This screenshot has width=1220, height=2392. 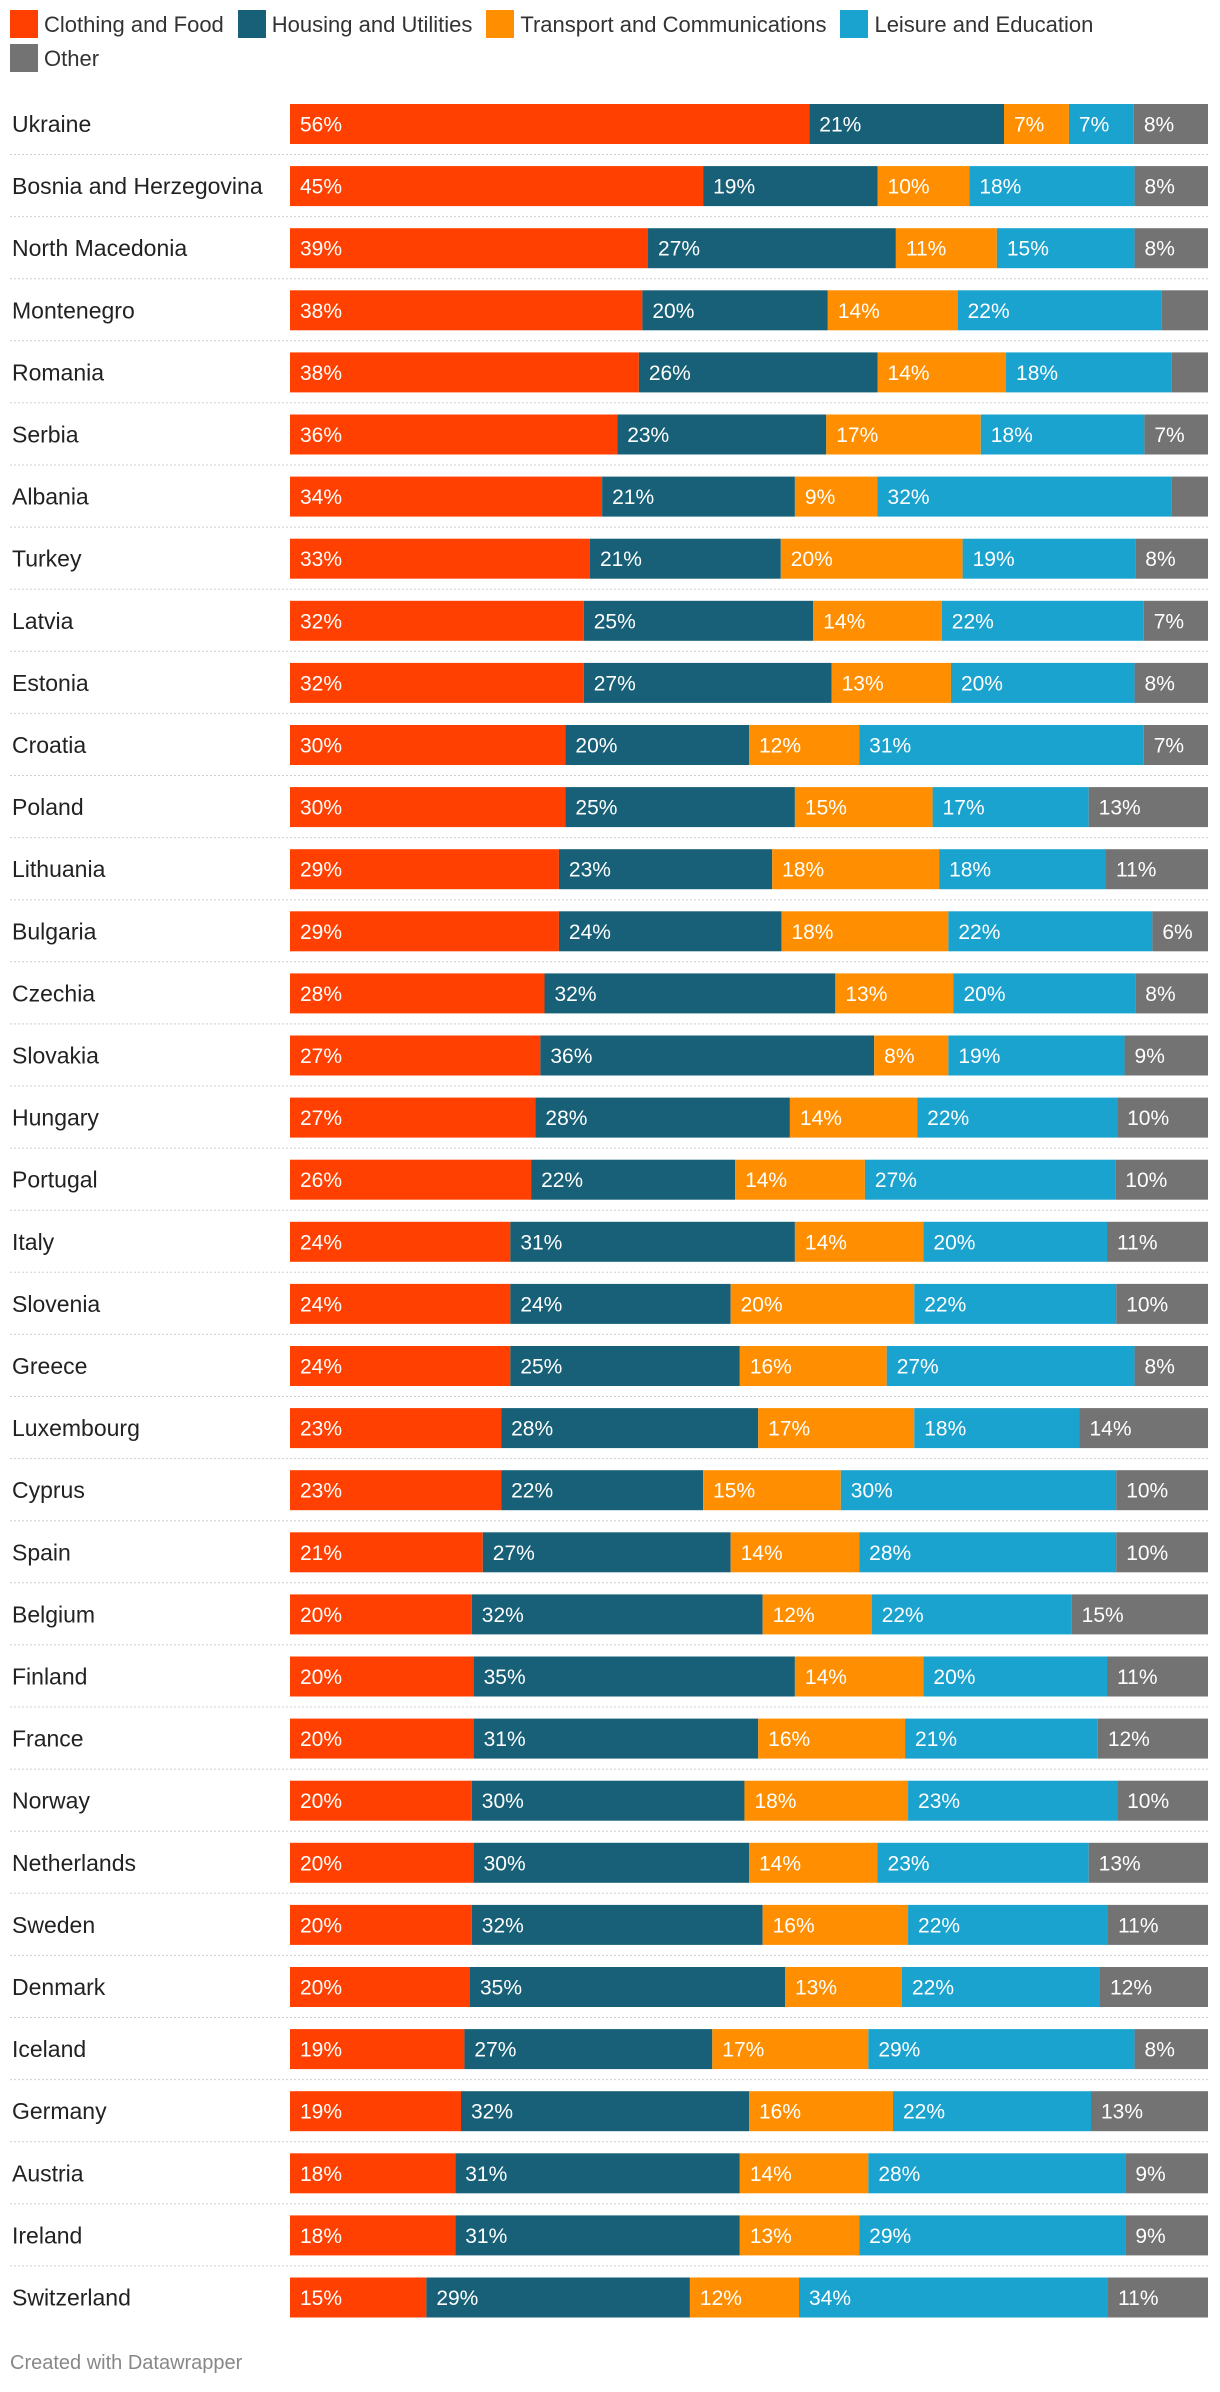 What do you see at coordinates (45, 435) in the screenshot?
I see `country-label: Serbia` at bounding box center [45, 435].